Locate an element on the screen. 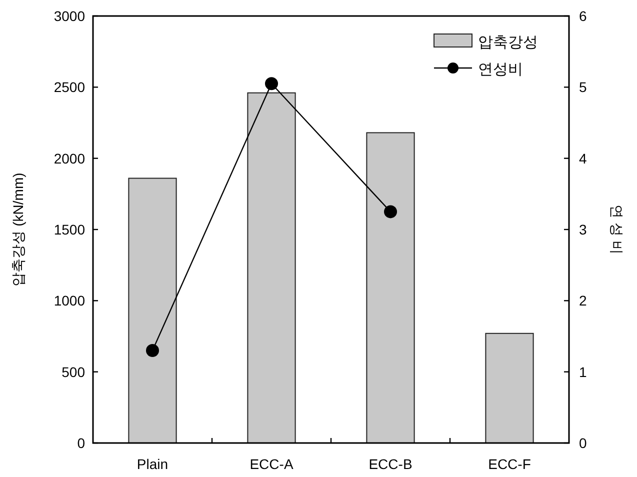 The image size is (637, 477). y2-tick-label: 6 is located at coordinates (583, 16).